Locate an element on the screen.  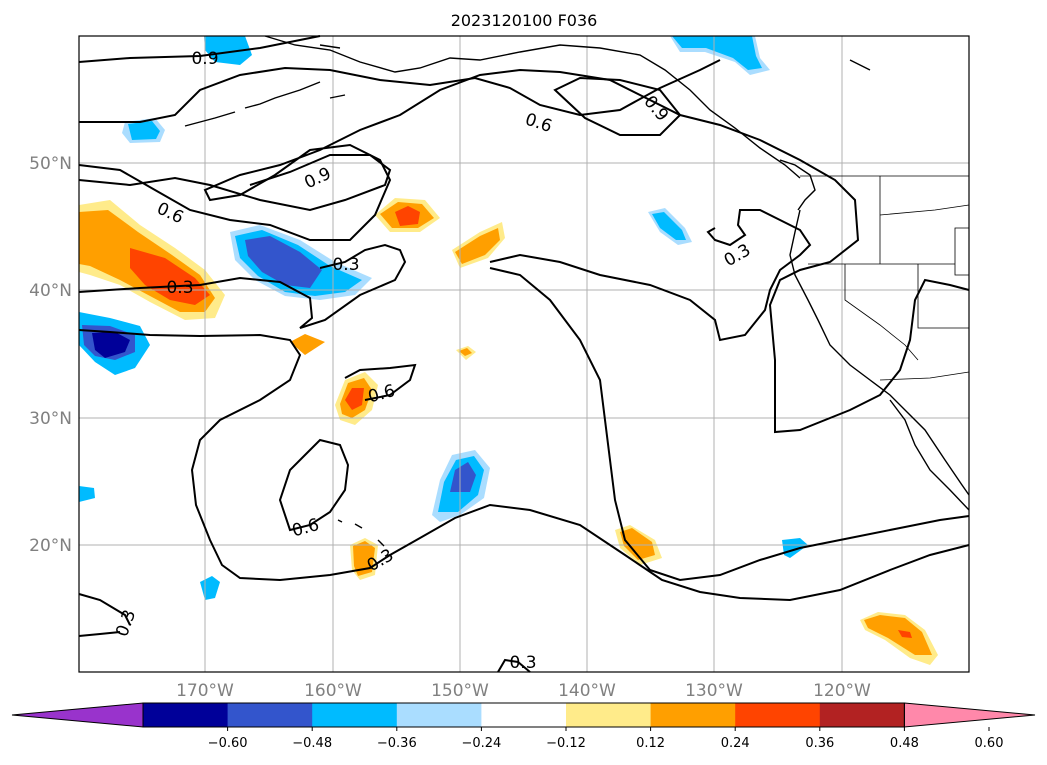
colorbar-extend-low is located at coordinates (77, 715).